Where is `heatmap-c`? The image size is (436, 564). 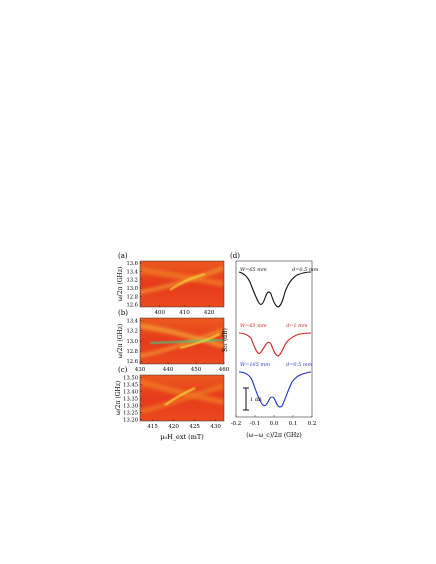
heatmap-c is located at coordinates (182, 398).